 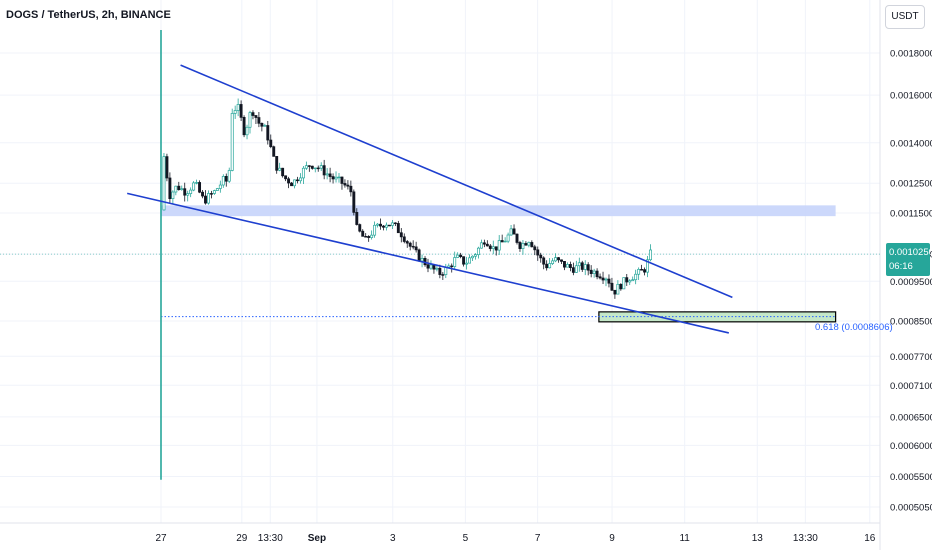 What do you see at coordinates (242, 538) in the screenshot?
I see `x-tick-label: 29` at bounding box center [242, 538].